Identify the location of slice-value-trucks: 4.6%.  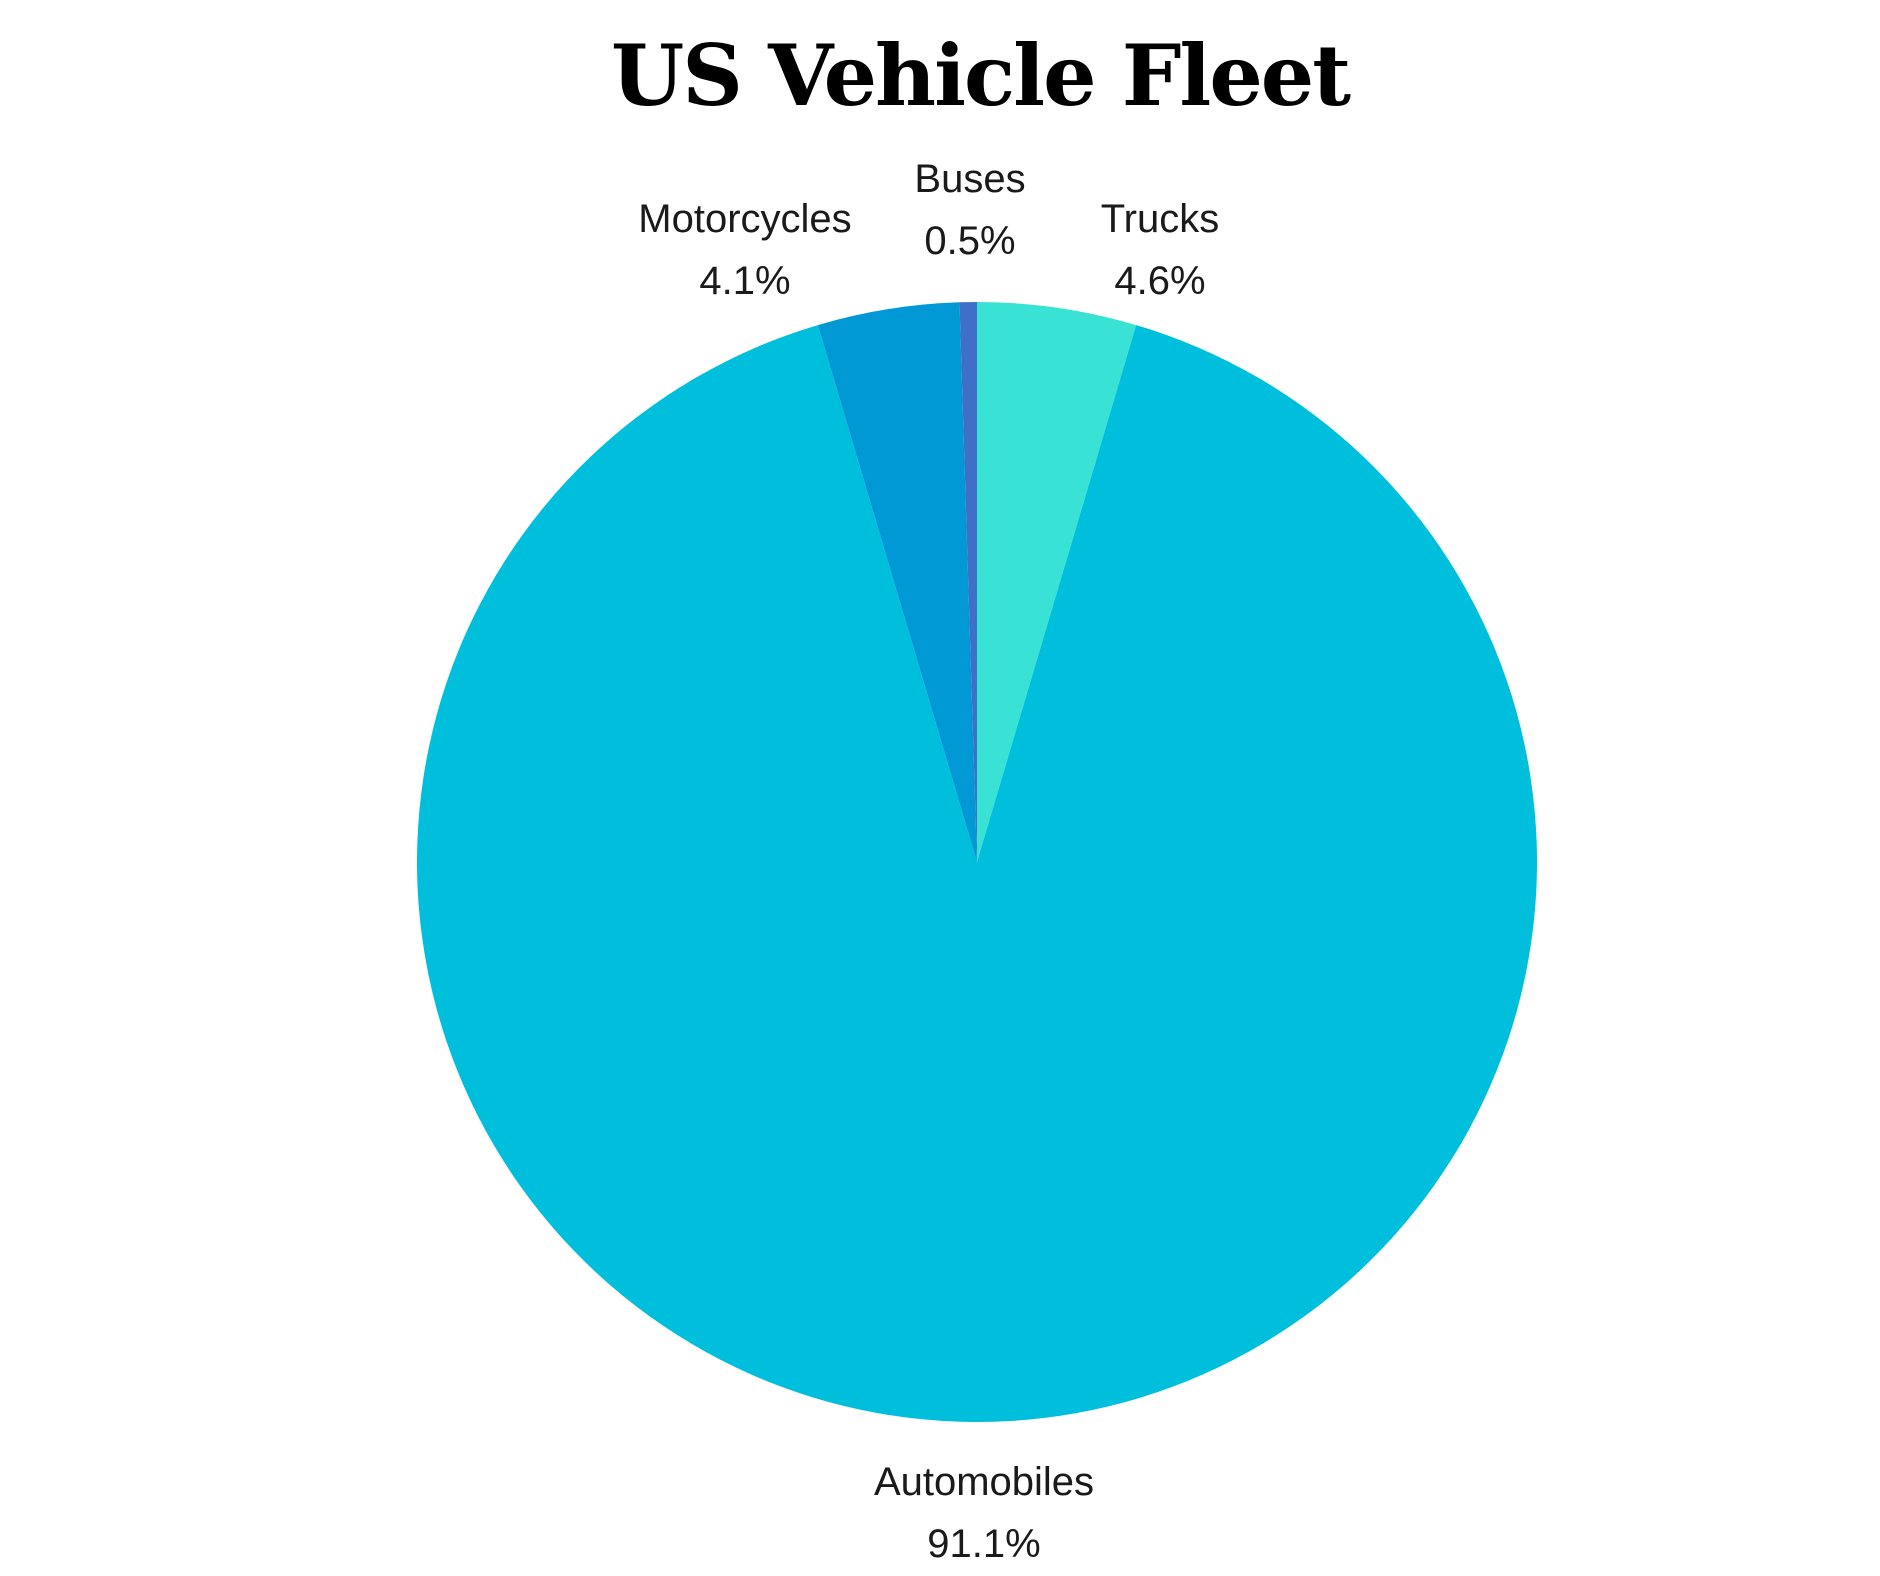
(1159, 281).